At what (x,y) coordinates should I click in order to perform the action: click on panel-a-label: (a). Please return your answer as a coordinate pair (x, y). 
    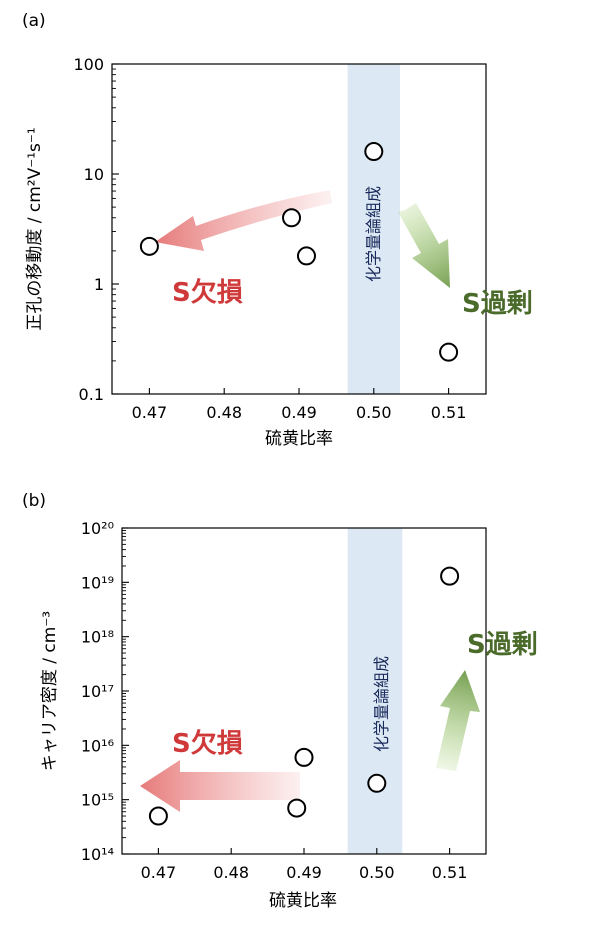
    Looking at the image, I should click on (34, 21).